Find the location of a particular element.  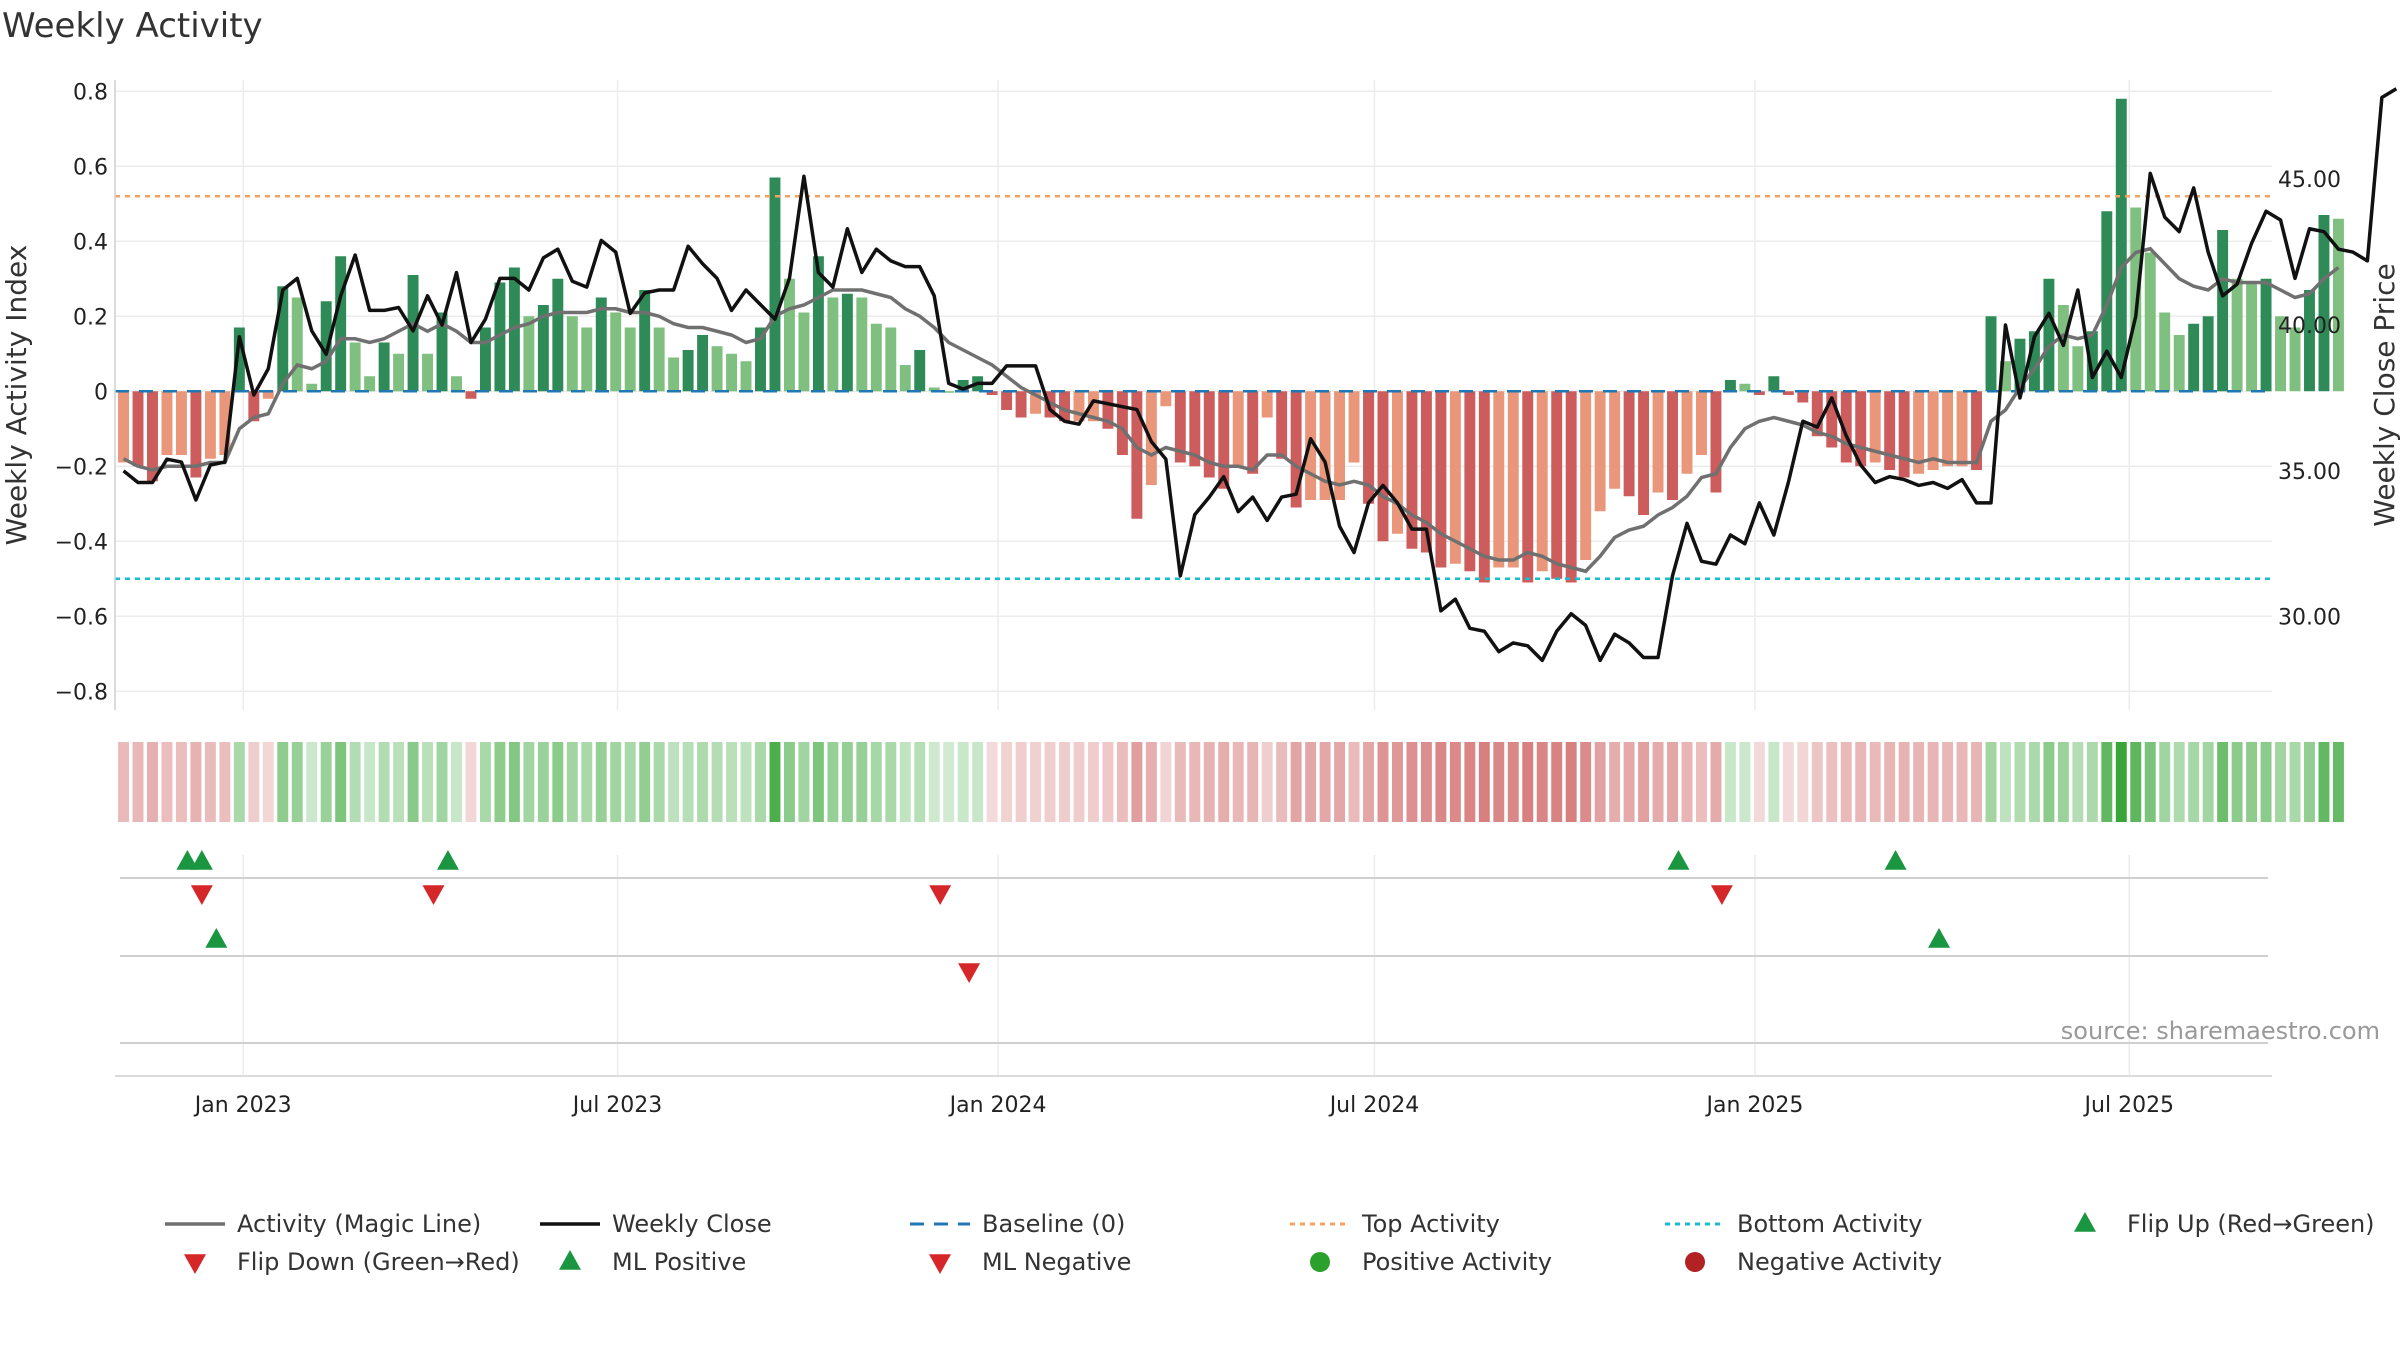

chart-title: Weekly Activity is located at coordinates (132, 26).